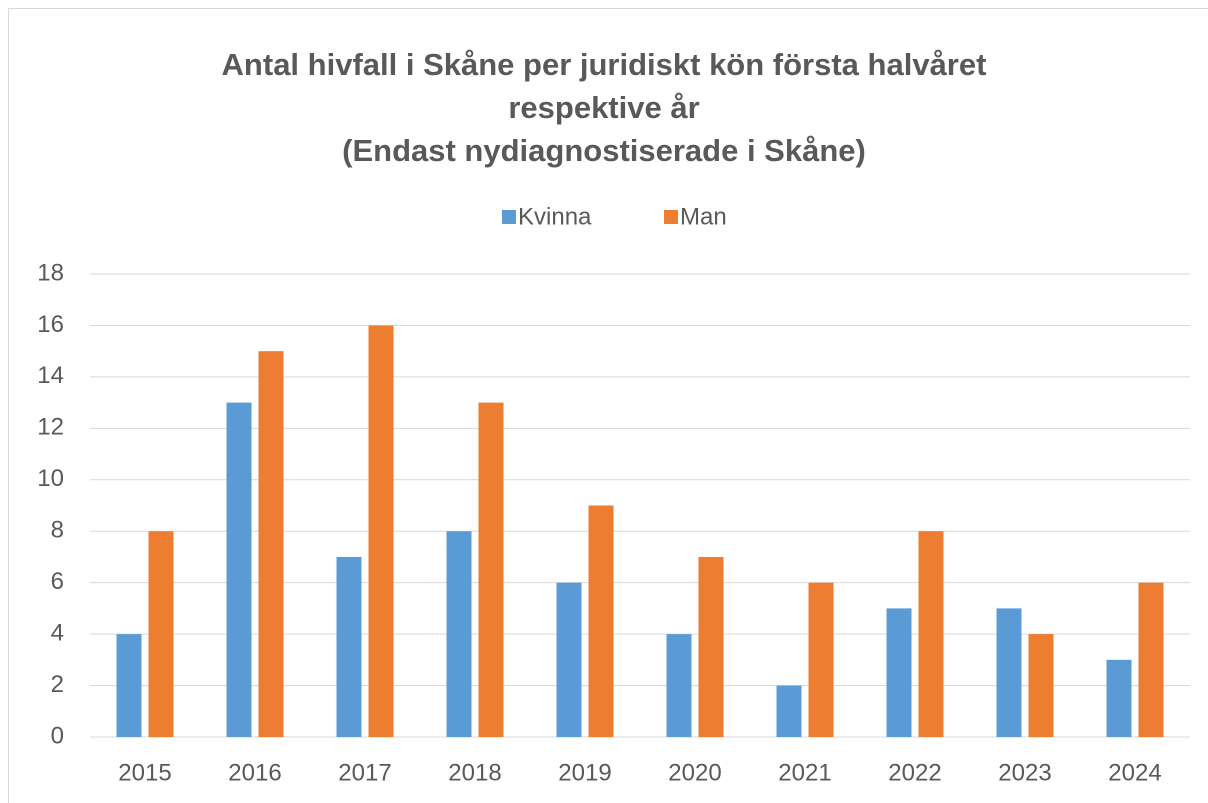 Image resolution: width=1208 pixels, height=803 pixels. I want to click on x-tick-label: 2021, so click(804, 772).